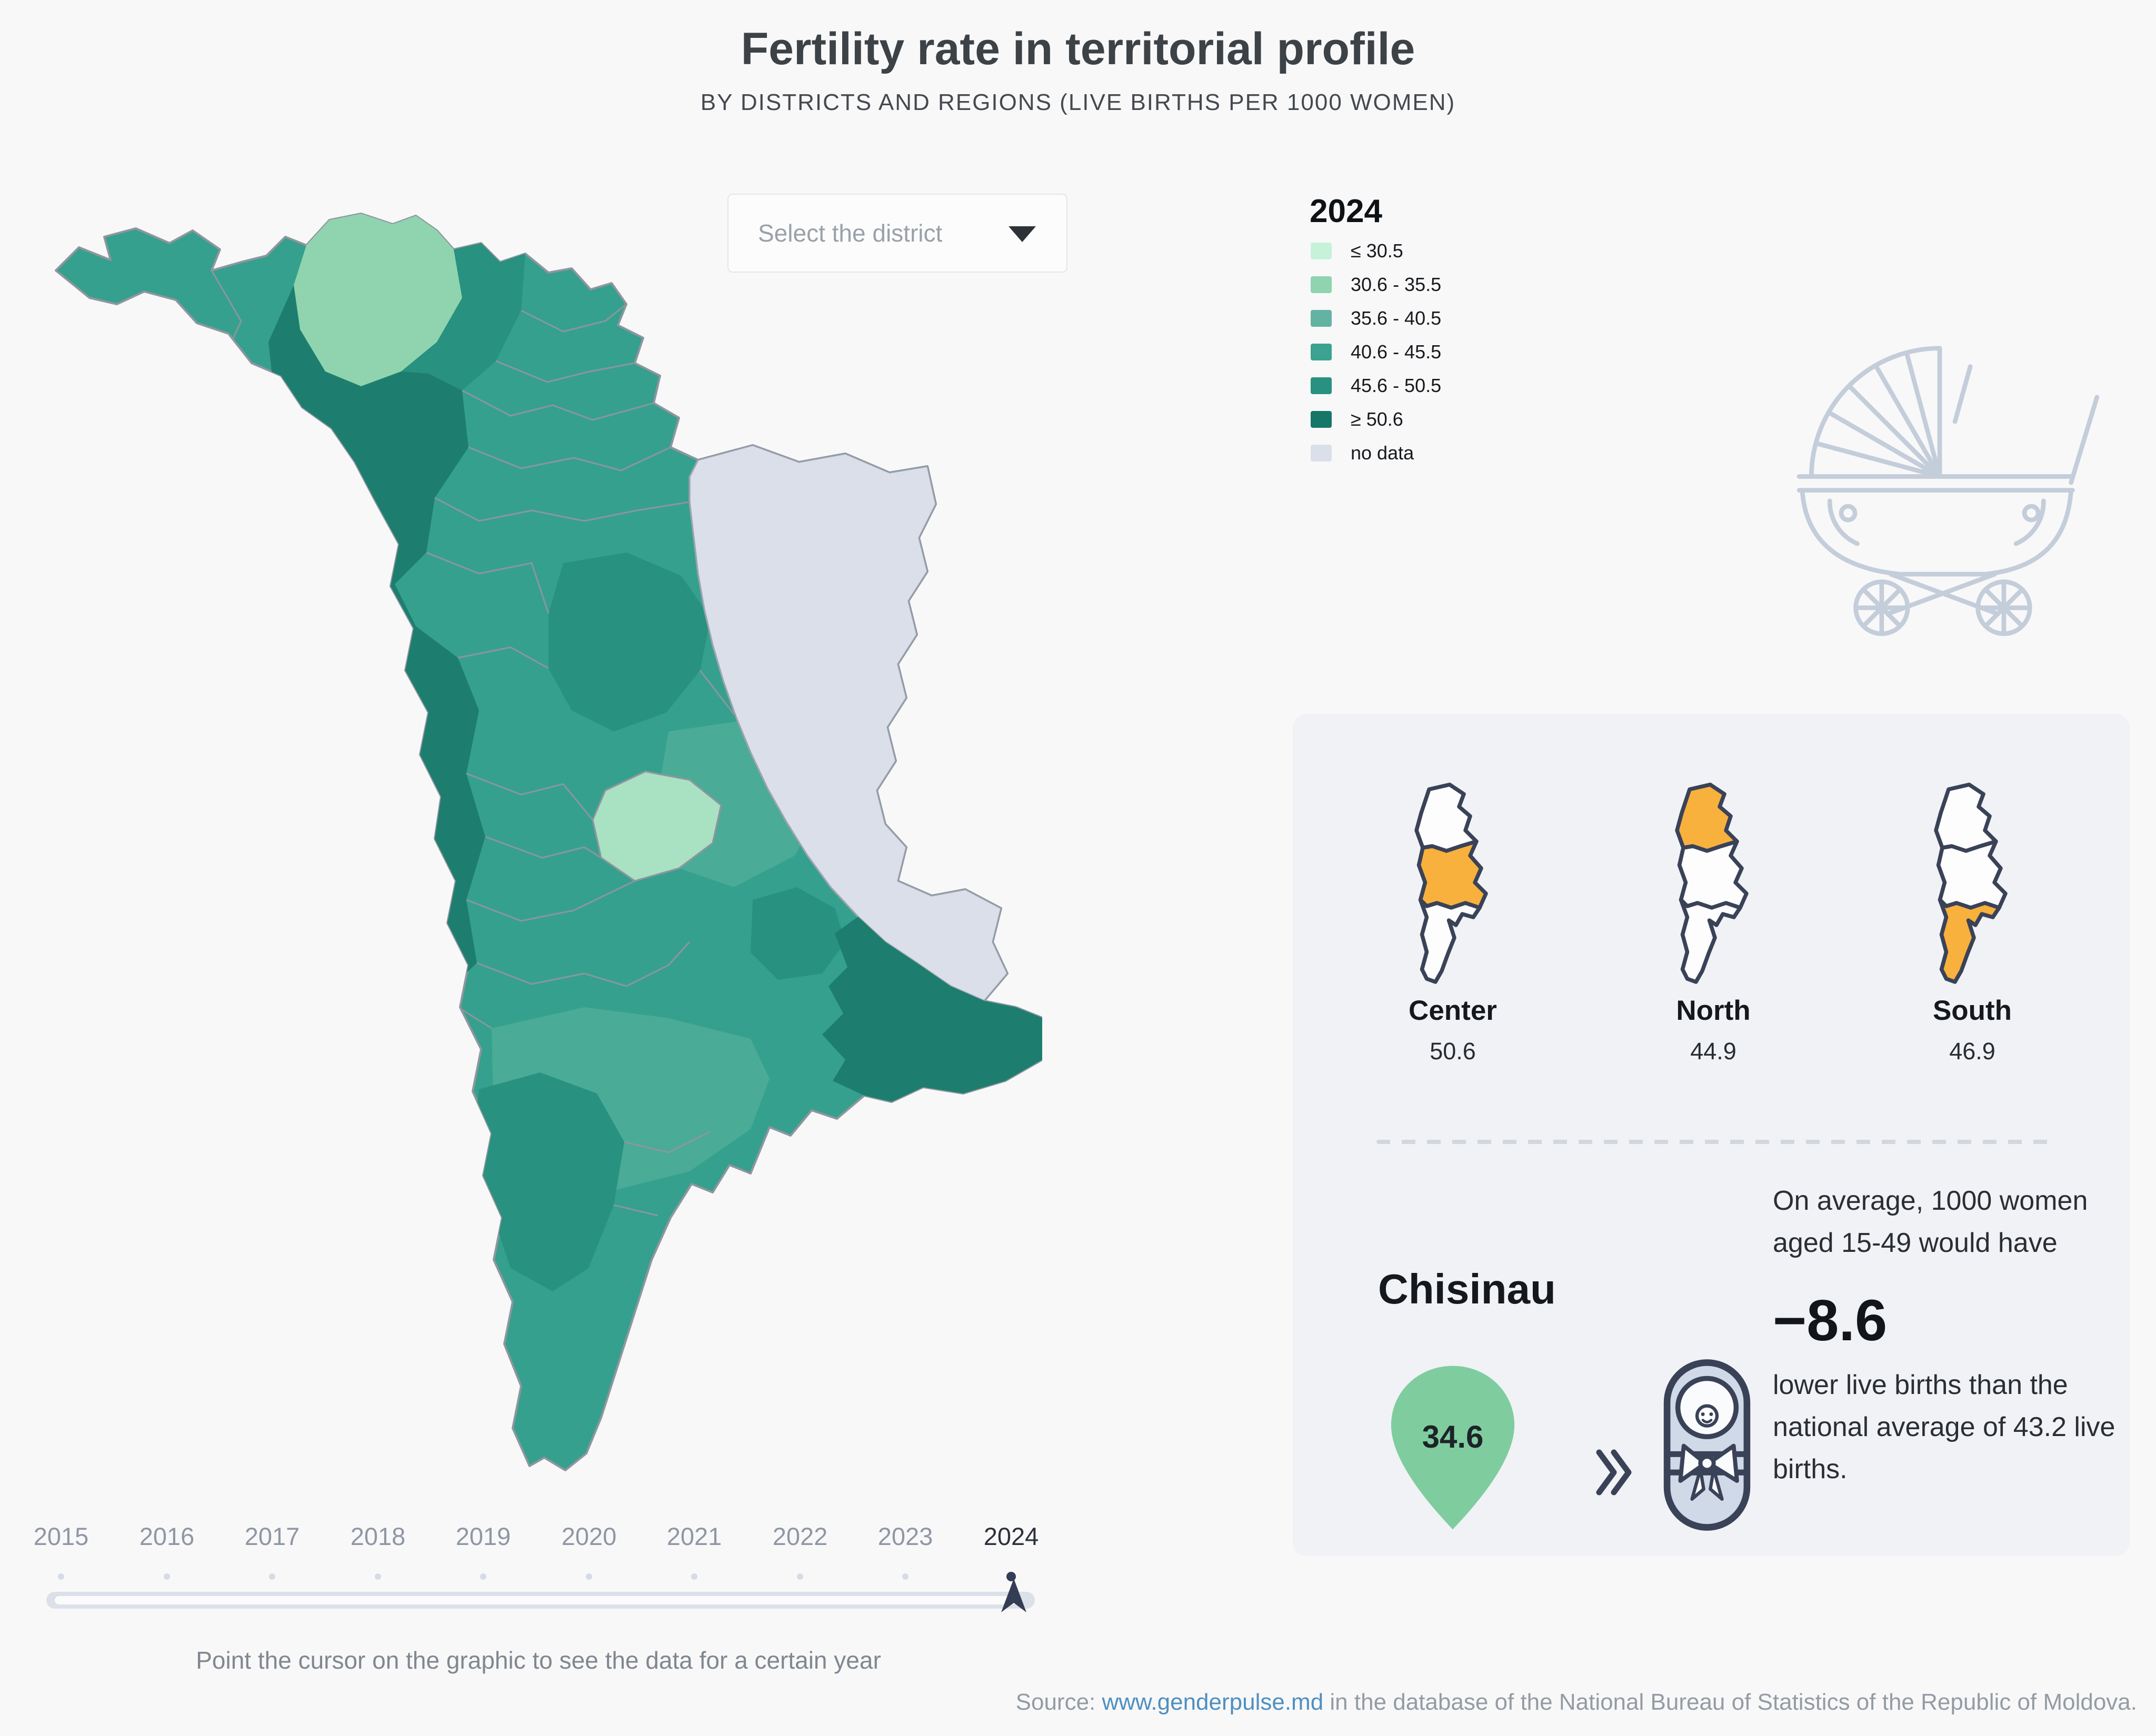 This screenshot has width=2156, height=1736. I want to click on page-title: Fertility rate in territorial profile, so click(1078, 49).